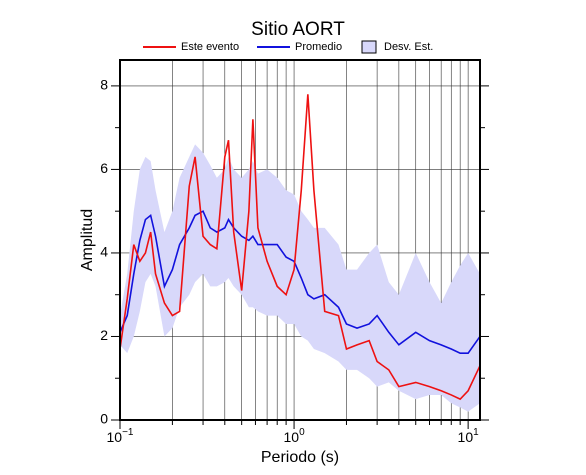 This screenshot has width=586, height=475. Describe the element at coordinates (210, 47) in the screenshot. I see `legend-label: Este evento` at that location.